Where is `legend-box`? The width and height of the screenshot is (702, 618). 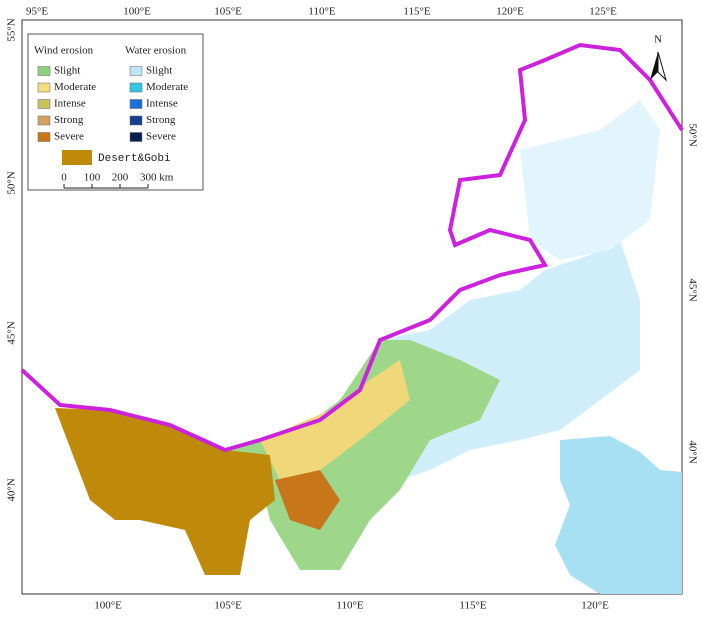
legend-box is located at coordinates (115, 112).